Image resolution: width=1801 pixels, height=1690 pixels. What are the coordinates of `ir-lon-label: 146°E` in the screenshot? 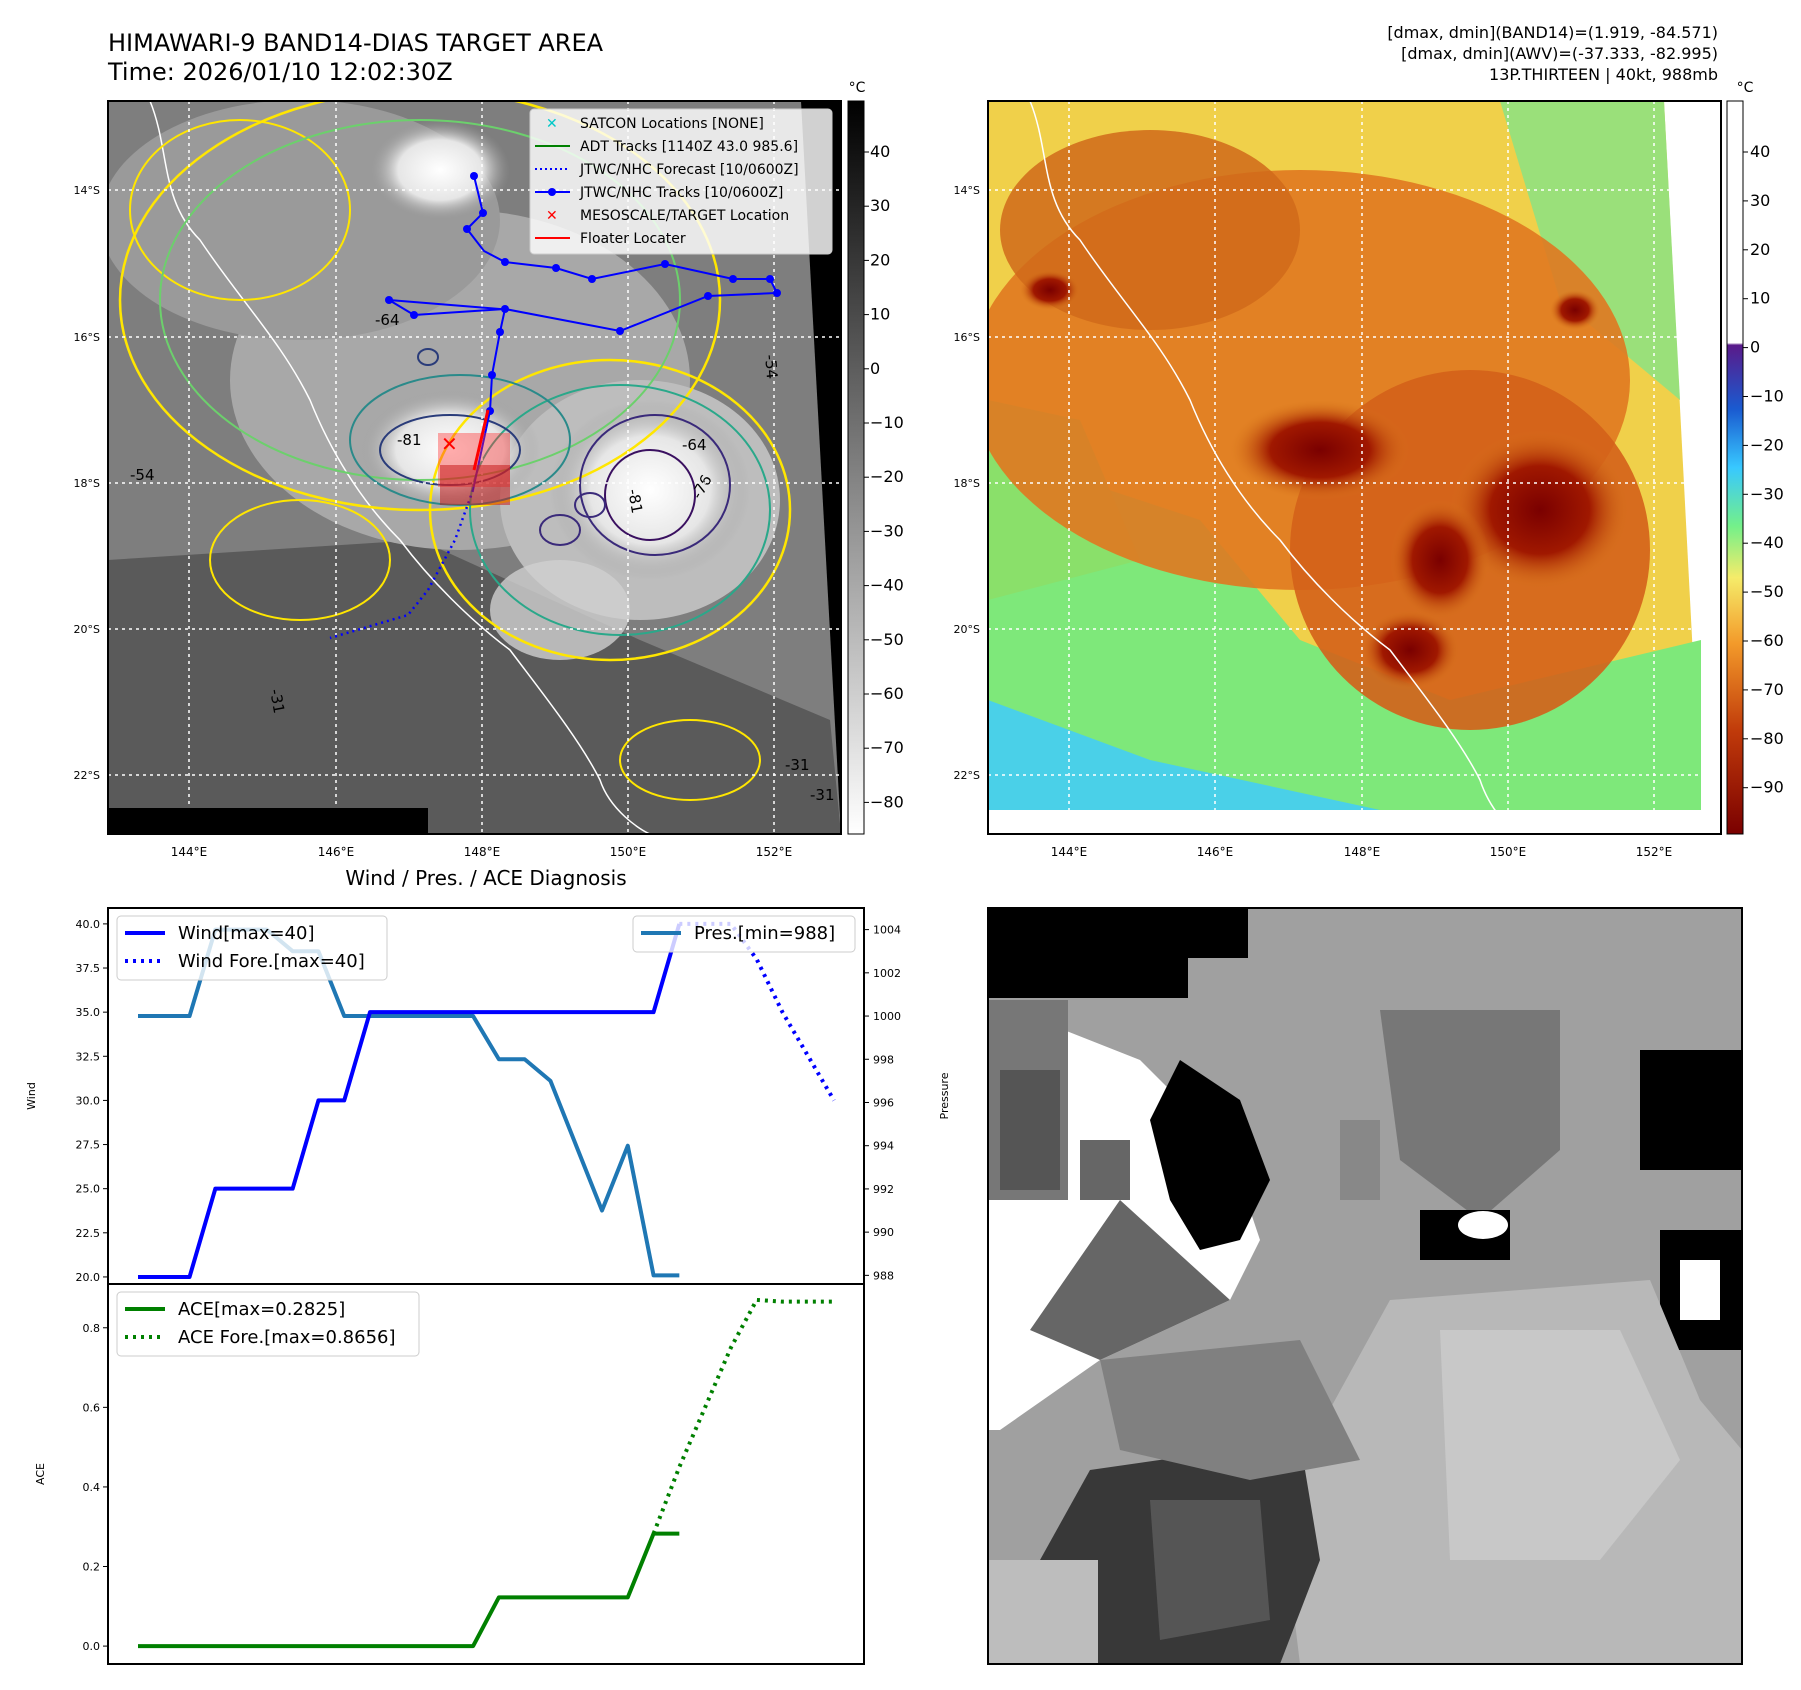 It's located at (336, 852).